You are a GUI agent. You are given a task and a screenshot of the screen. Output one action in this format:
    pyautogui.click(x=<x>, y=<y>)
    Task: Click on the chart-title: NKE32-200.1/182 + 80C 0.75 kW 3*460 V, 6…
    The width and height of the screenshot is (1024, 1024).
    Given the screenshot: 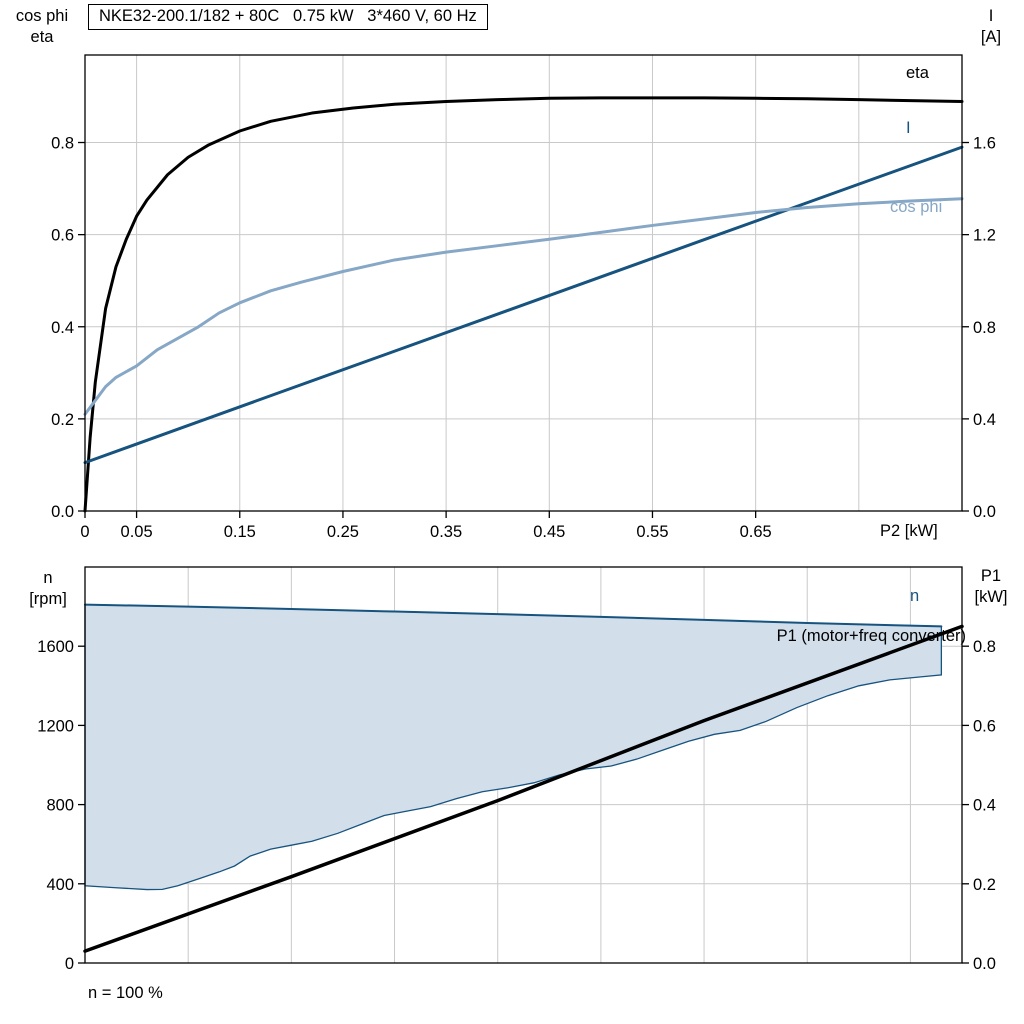 What is the action you would take?
    pyautogui.click(x=288, y=17)
    